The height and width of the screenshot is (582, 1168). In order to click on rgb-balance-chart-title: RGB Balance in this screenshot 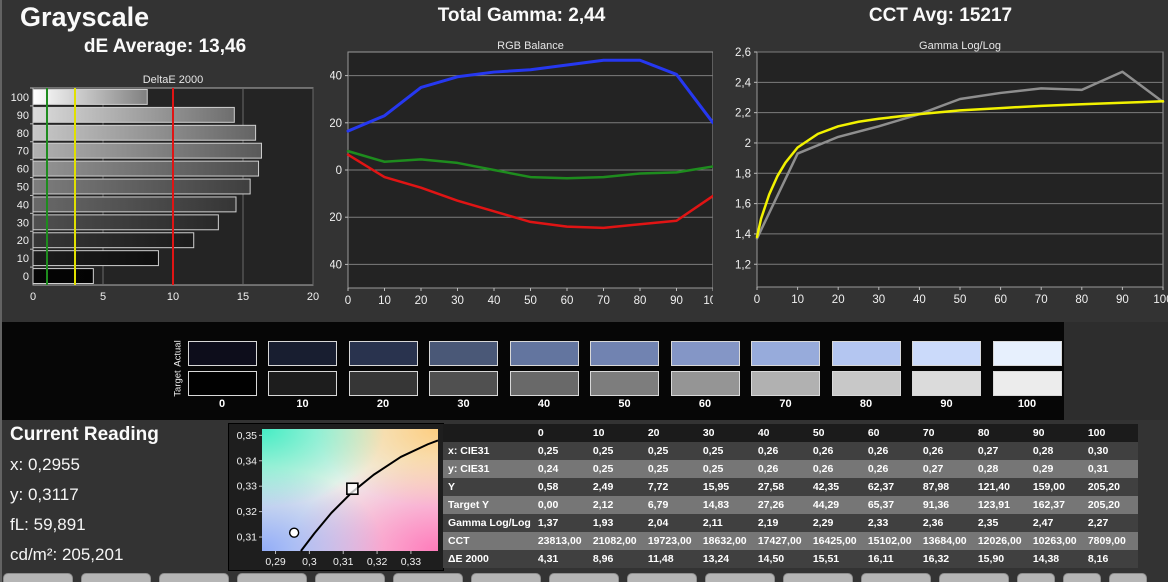, I will do `click(530, 46)`.